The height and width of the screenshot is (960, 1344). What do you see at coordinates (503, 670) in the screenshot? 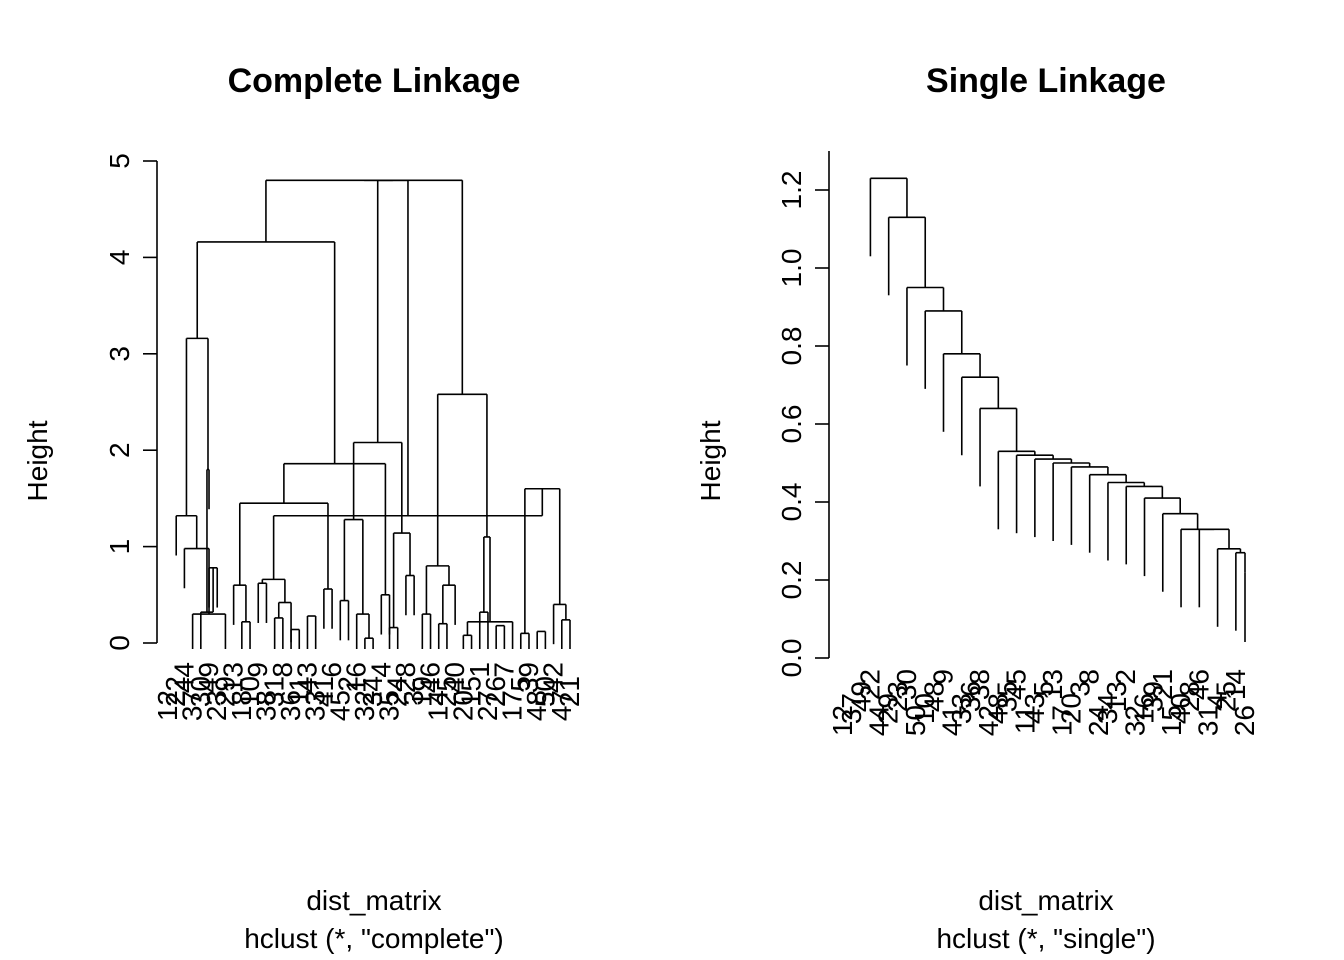
I see `leaf-label: 7` at bounding box center [503, 670].